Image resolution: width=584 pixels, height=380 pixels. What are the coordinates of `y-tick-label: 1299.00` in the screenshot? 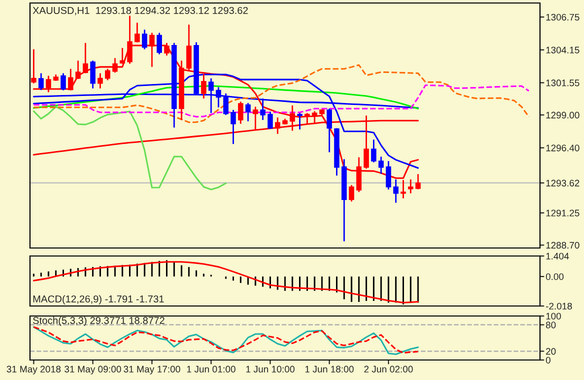 It's located at (563, 115).